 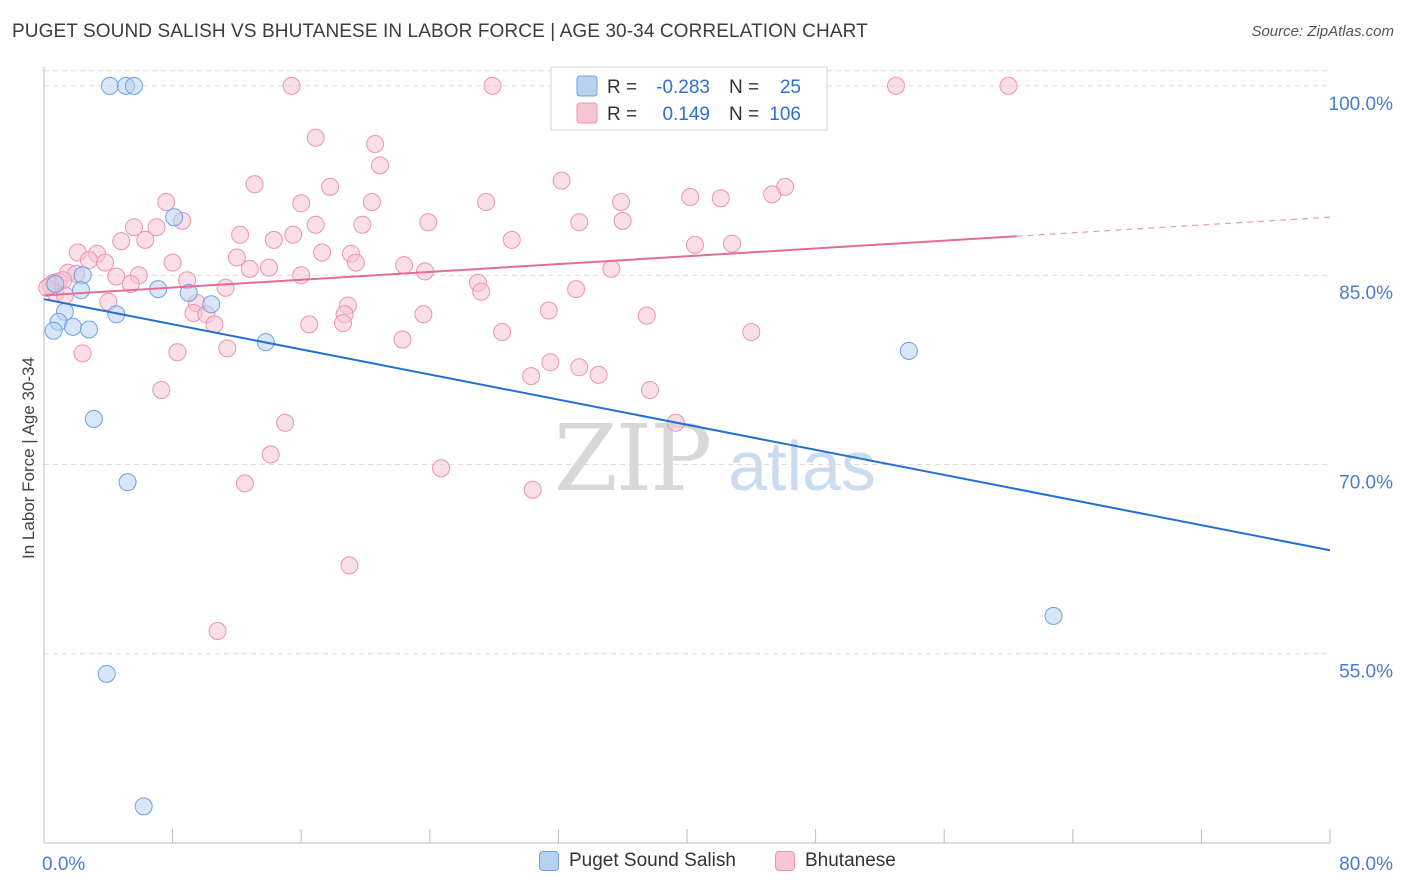 What do you see at coordinates (1322, 31) in the screenshot?
I see `source-attribution: Source: ZipAtlas.com` at bounding box center [1322, 31].